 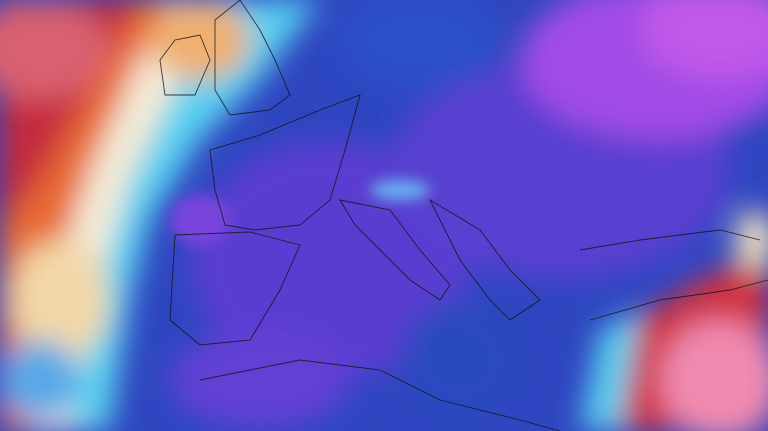 I want to click on italy-outline, so click(x=395, y=250).